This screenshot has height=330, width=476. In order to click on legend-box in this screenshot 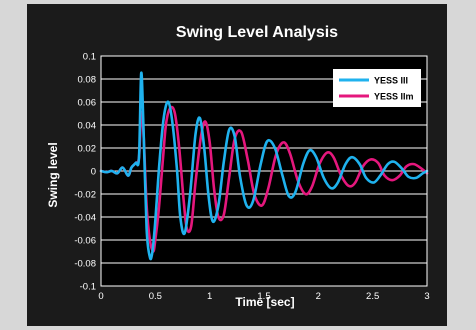, I will do `click(377, 88)`.